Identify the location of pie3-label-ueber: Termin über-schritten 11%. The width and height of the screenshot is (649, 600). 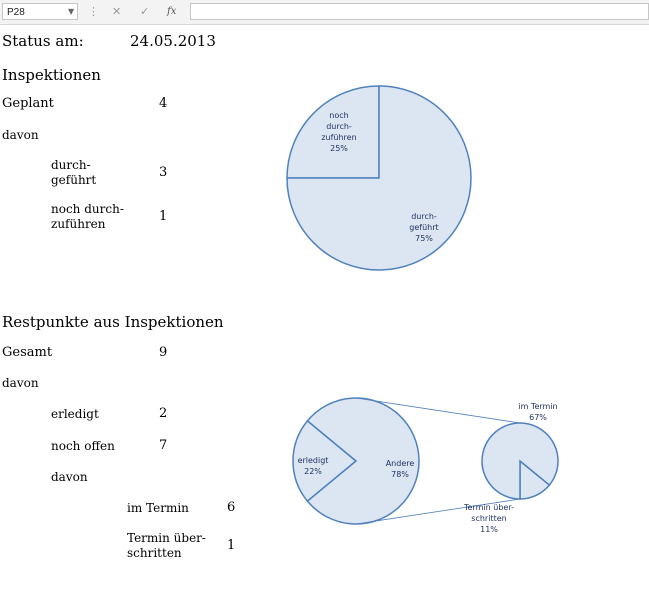
(488, 518).